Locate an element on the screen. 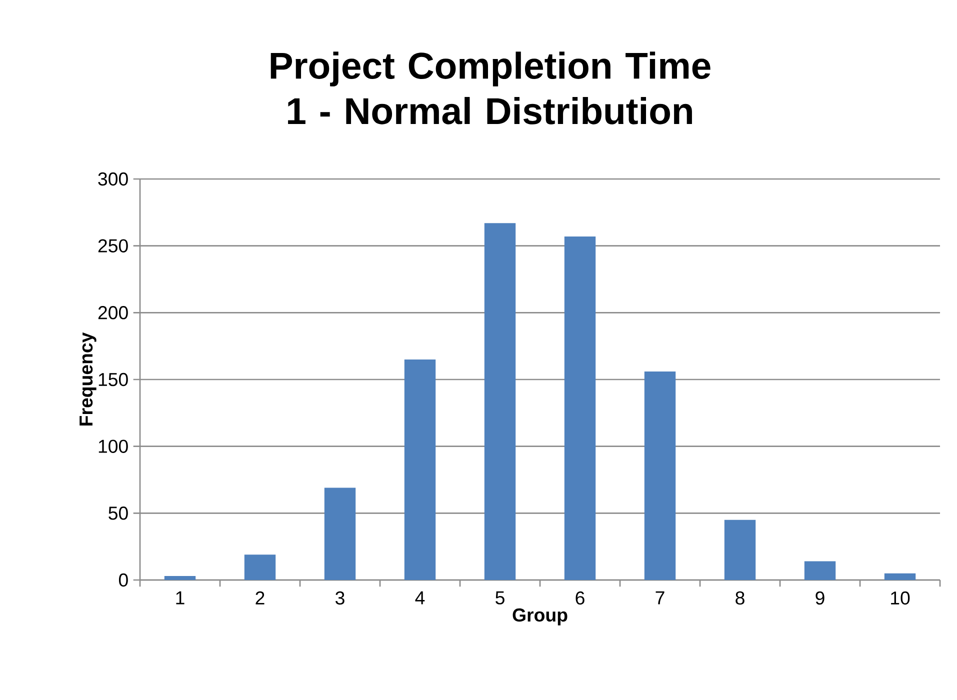  x-tick-label: 5 is located at coordinates (500, 597).